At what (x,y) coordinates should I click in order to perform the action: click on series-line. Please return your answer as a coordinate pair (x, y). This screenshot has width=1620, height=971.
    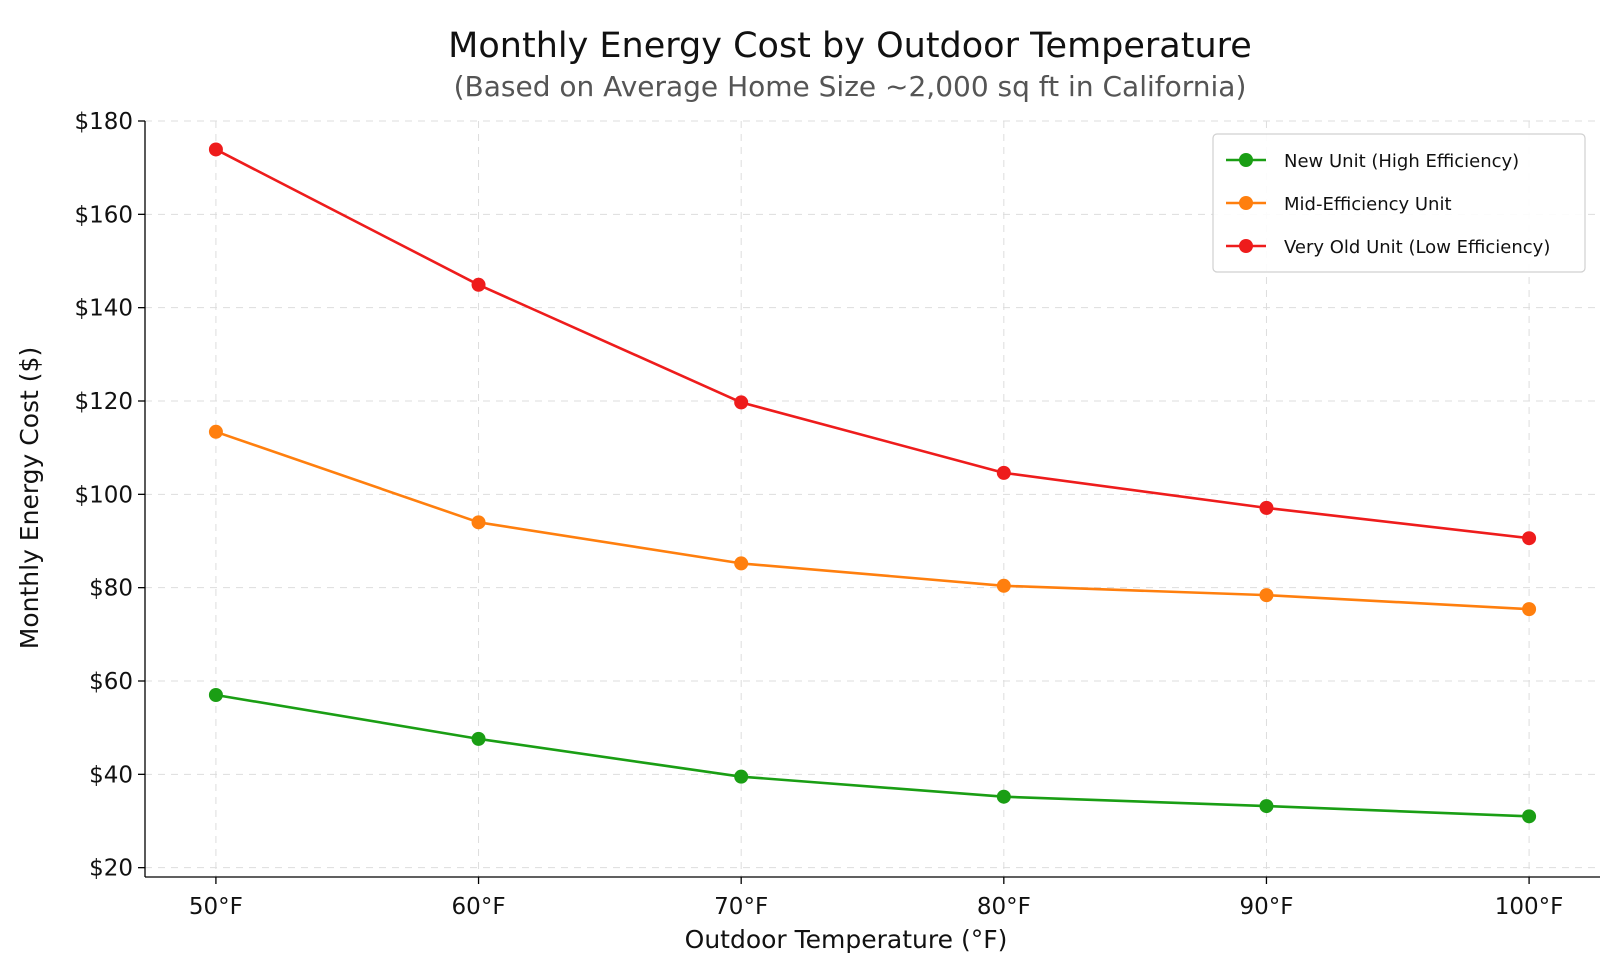
    Looking at the image, I should click on (872, 755).